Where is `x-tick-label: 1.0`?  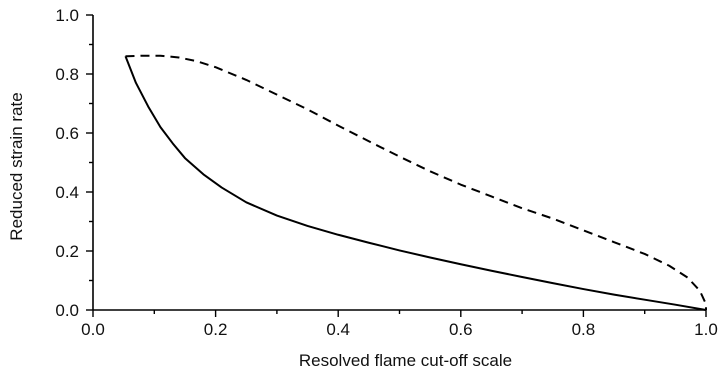
x-tick-label: 1.0 is located at coordinates (706, 329).